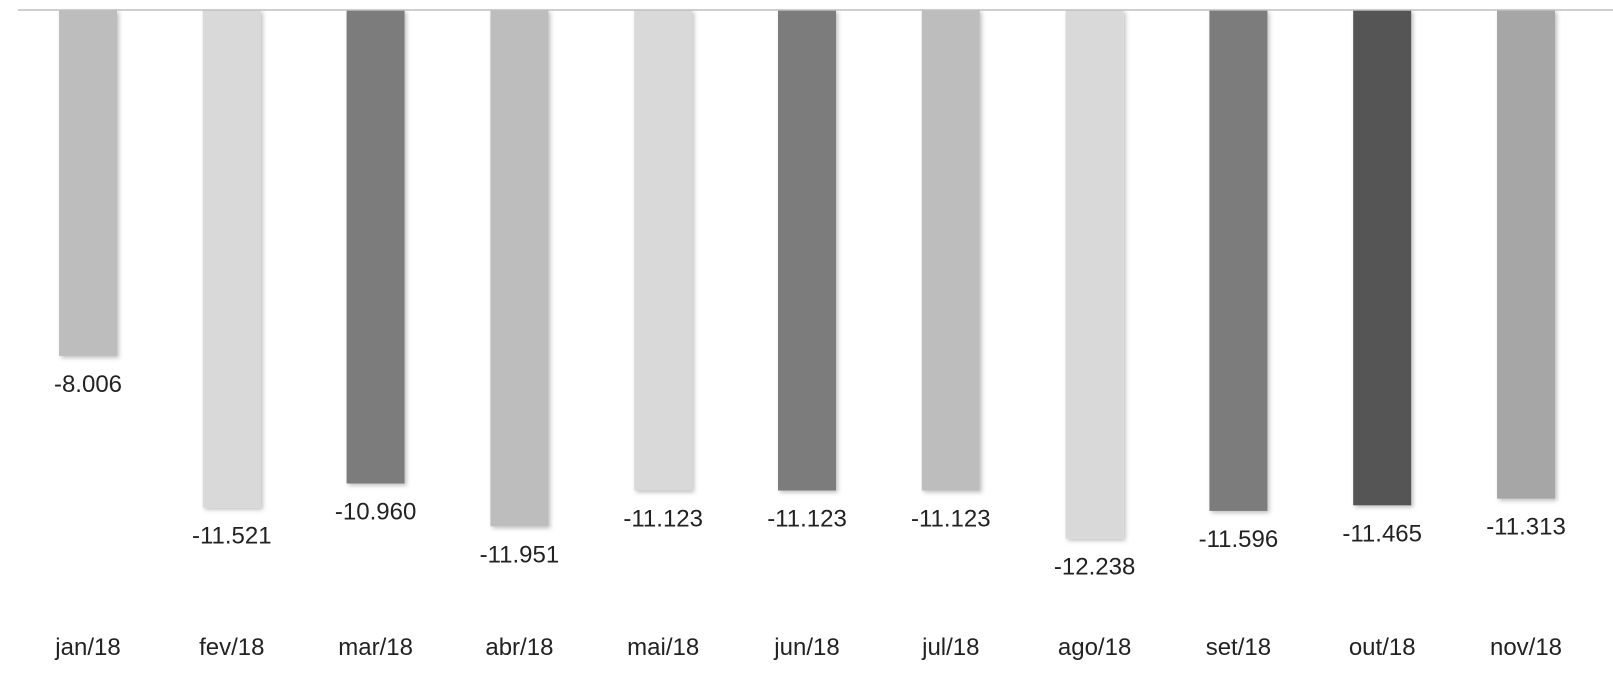 The width and height of the screenshot is (1613, 680). I want to click on x-tick-label: jul/18, so click(950, 647).